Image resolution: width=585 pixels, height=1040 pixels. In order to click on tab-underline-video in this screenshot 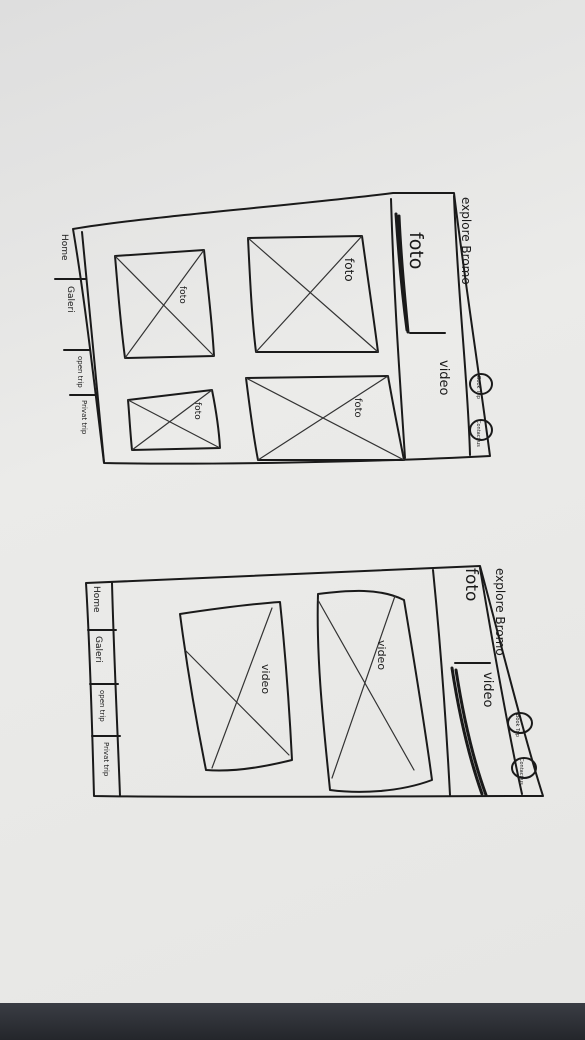, I will do `click(469, 731)`.